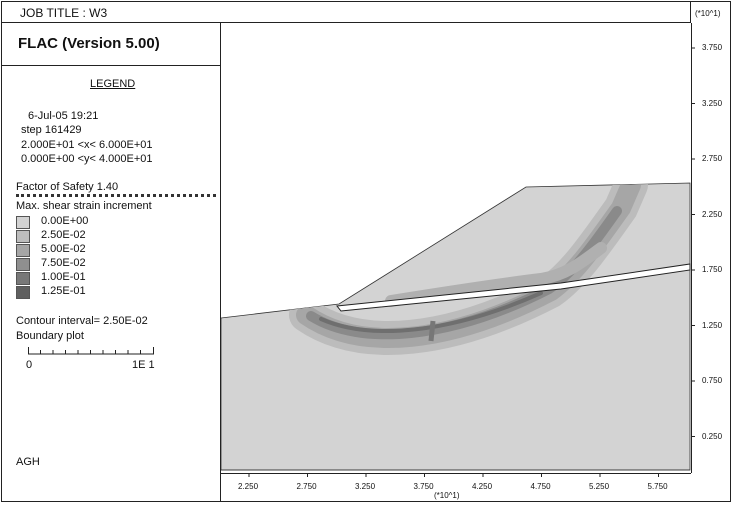 This screenshot has height=506, width=734. I want to click on legend-title: LEGEND, so click(113, 84).